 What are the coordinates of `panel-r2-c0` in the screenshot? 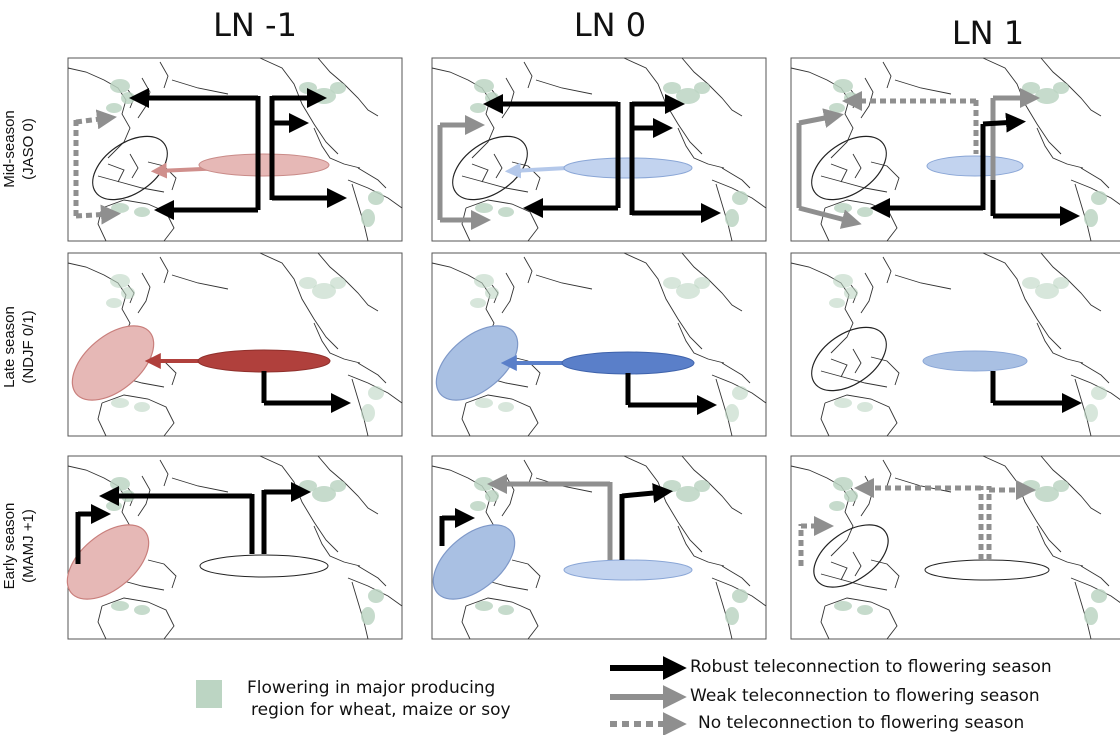 It's located at (234, 547).